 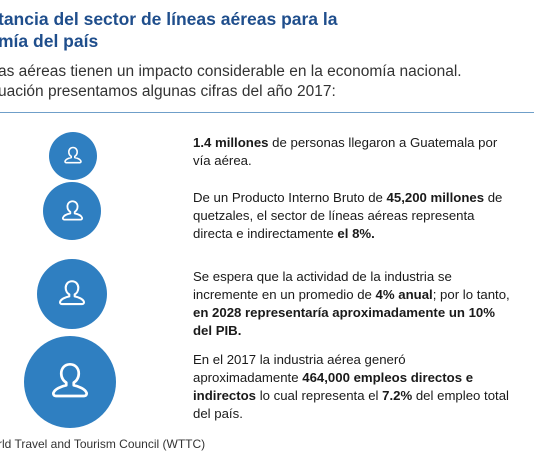 I want to click on stat-text-run: lo cual representa el, so click(x=319, y=395).